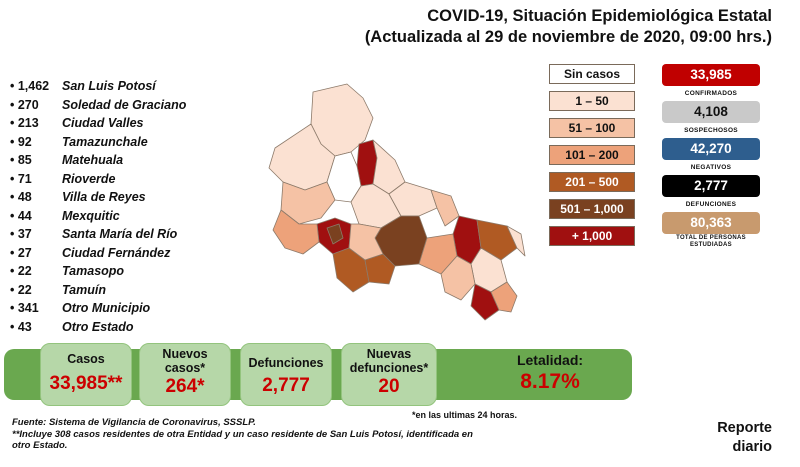 This screenshot has height=467, width=800. I want to click on defunciones-cell: Defunciones 2,777, so click(286, 374).